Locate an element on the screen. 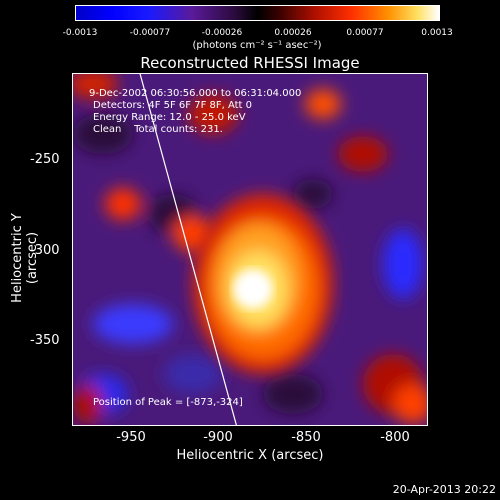  info-energy: Energy Range: 12.0 - 25.0 keV is located at coordinates (169, 117).